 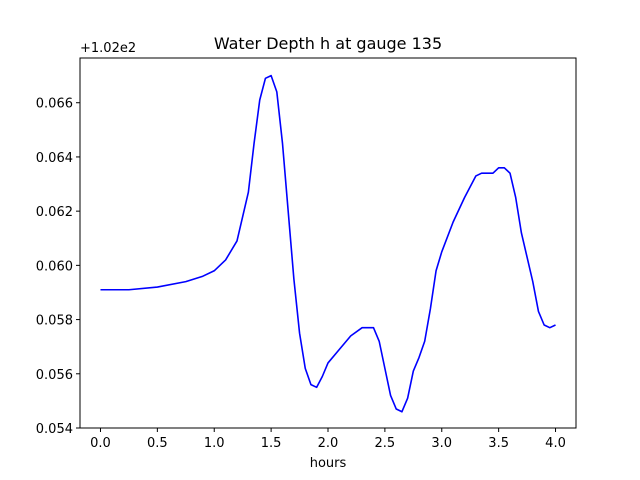 I want to click on x-tick-label: 3.0, so click(x=441, y=443).